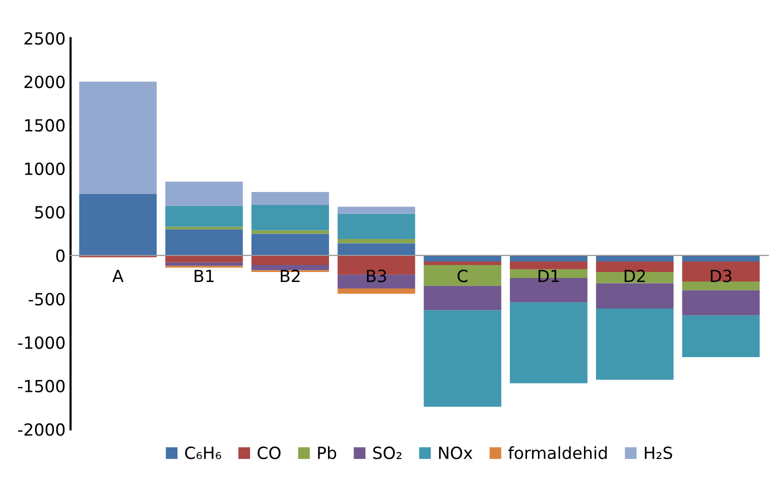  Describe the element at coordinates (41, 342) in the screenshot. I see `y-tick-label: -1000` at that location.